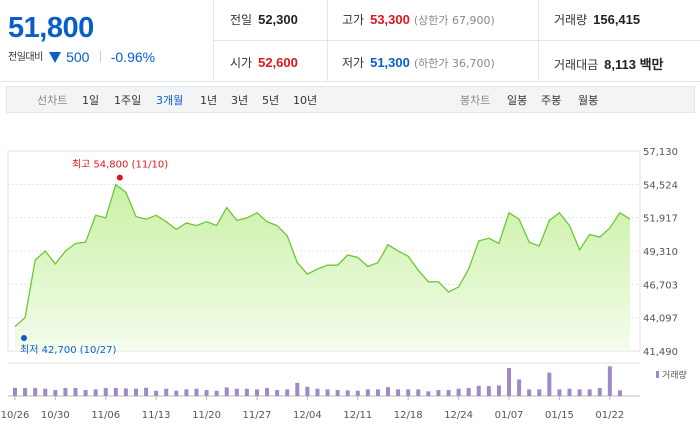 The image size is (700, 433). What do you see at coordinates (81, 57) in the screenshot?
I see `change-row: 전일대비 500 -0.96%` at bounding box center [81, 57].